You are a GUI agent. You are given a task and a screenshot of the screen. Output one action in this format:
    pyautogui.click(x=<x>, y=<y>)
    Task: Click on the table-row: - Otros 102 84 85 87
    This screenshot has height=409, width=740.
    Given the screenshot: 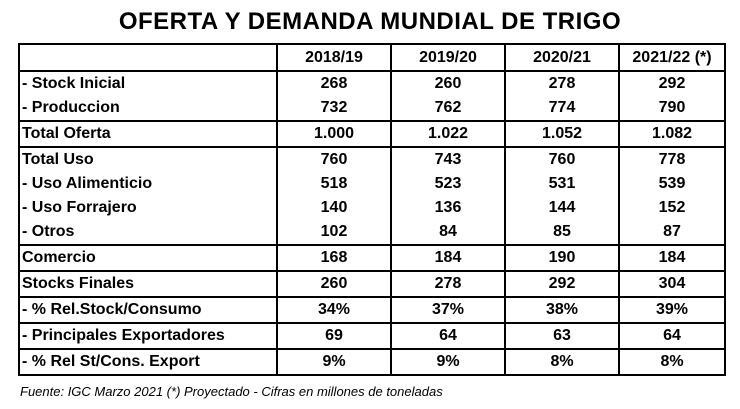 What is the action you would take?
    pyautogui.click(x=372, y=232)
    